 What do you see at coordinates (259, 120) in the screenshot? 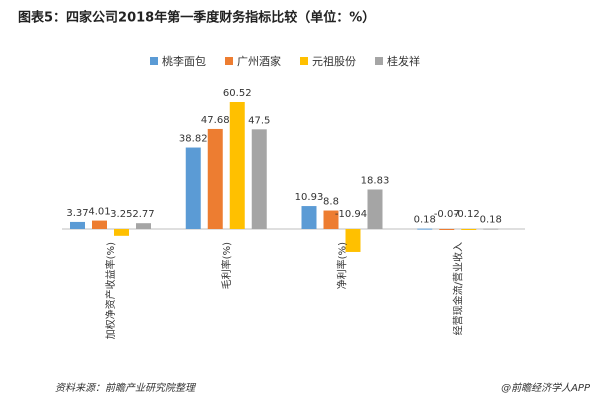
I see `value-label: 47.5` at bounding box center [259, 120].